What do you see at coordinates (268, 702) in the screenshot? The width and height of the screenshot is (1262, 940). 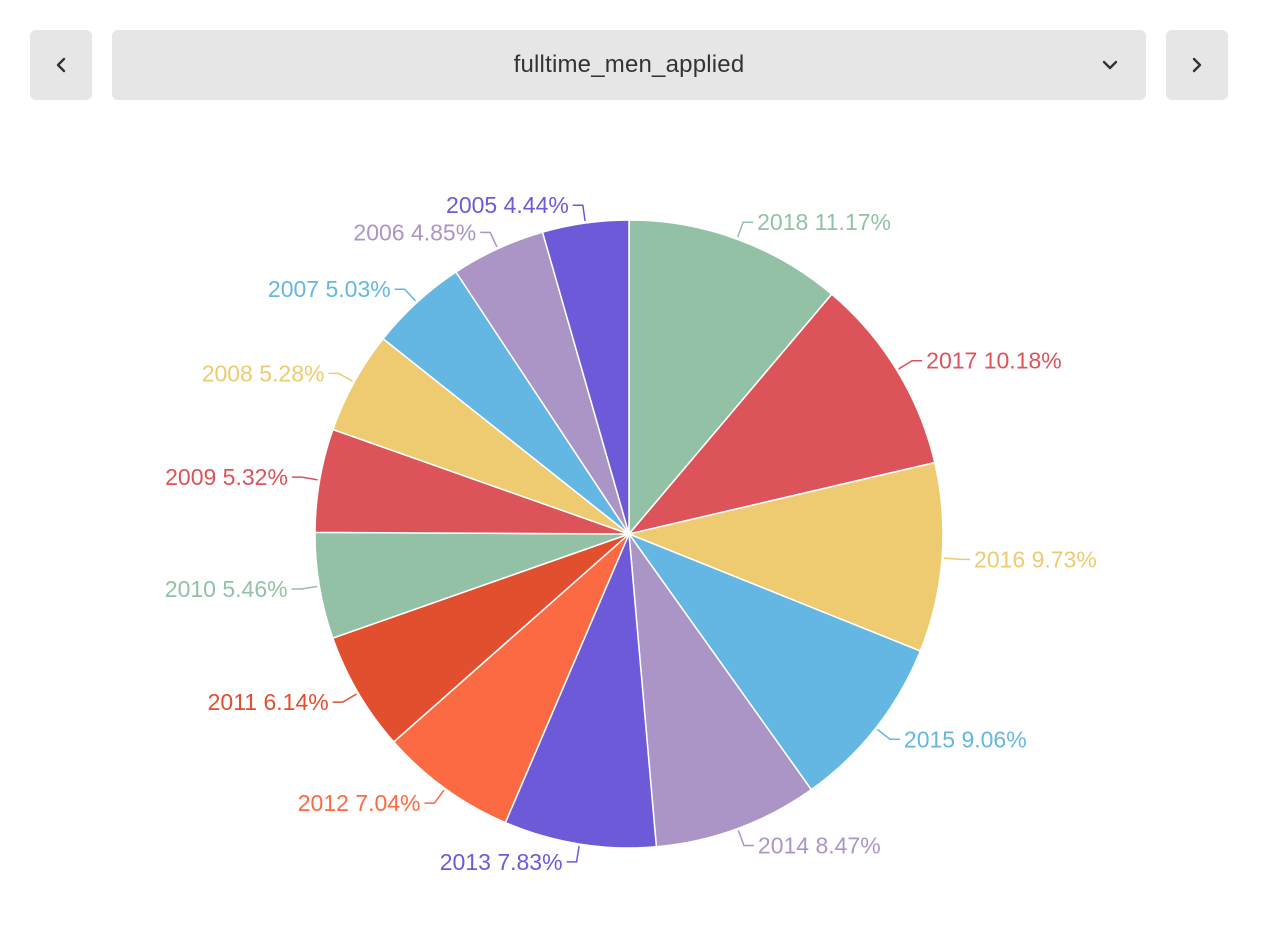 I see `slice-label-2011: 2011 6.14%` at bounding box center [268, 702].